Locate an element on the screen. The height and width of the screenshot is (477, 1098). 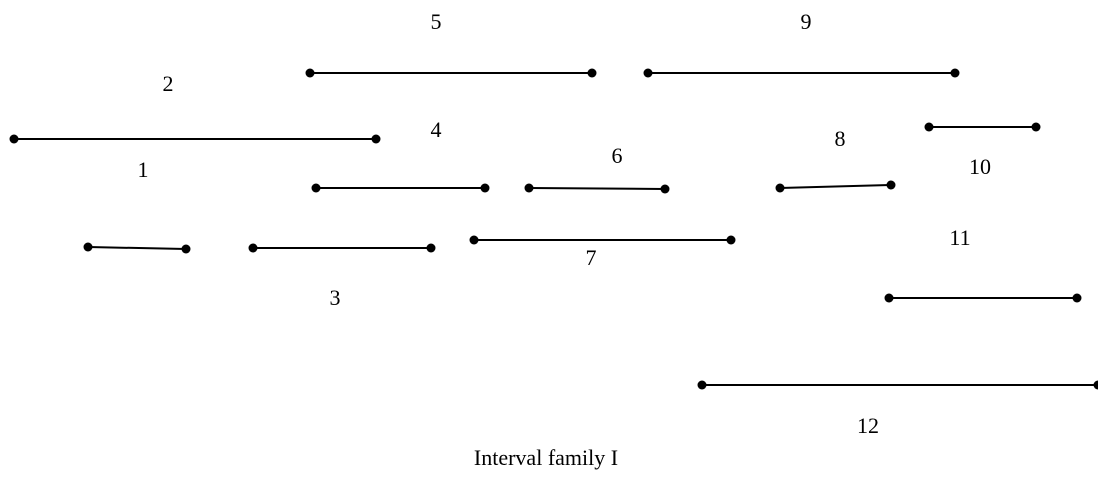
interval-label: 6 is located at coordinates (617, 155).